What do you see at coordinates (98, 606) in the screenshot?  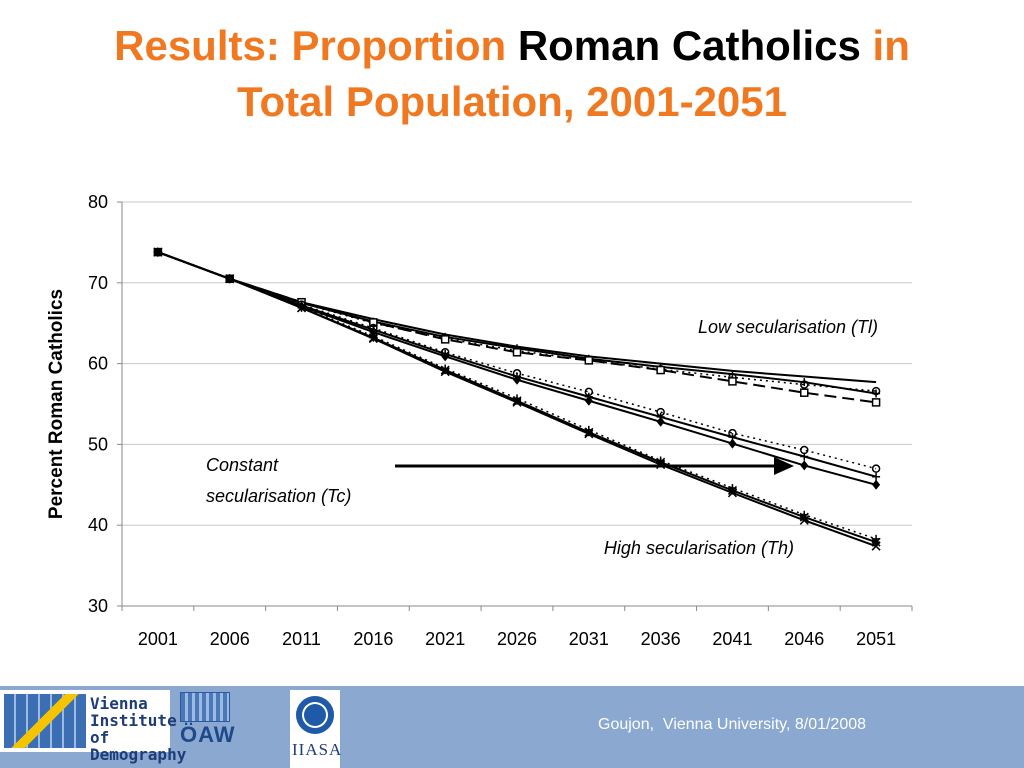 I see `y-tick-label: 30` at bounding box center [98, 606].